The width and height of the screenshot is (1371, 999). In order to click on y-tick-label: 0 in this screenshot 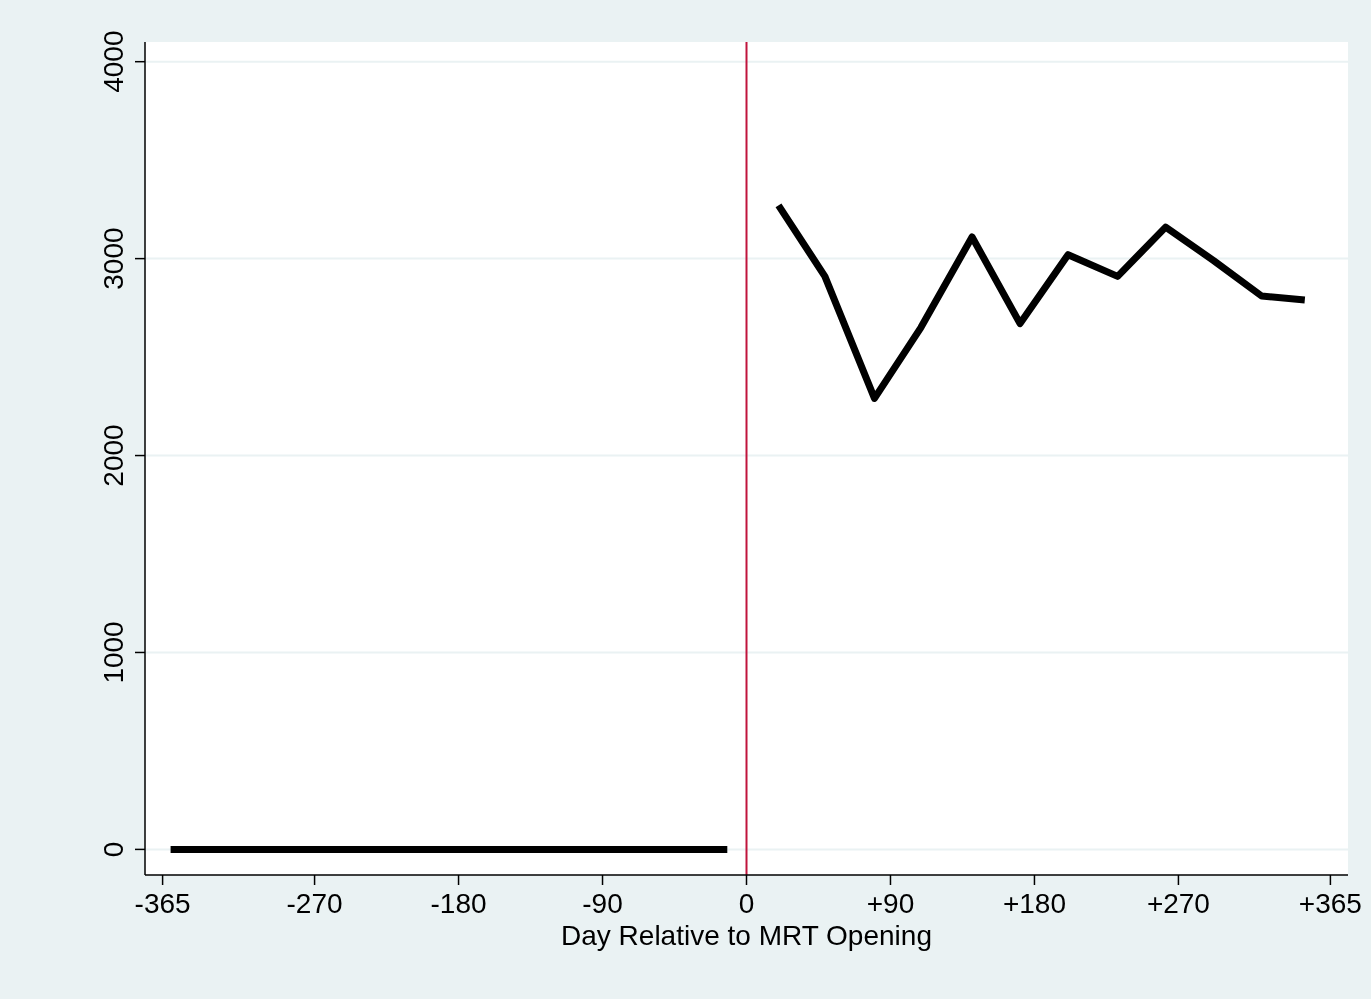, I will do `click(113, 849)`.